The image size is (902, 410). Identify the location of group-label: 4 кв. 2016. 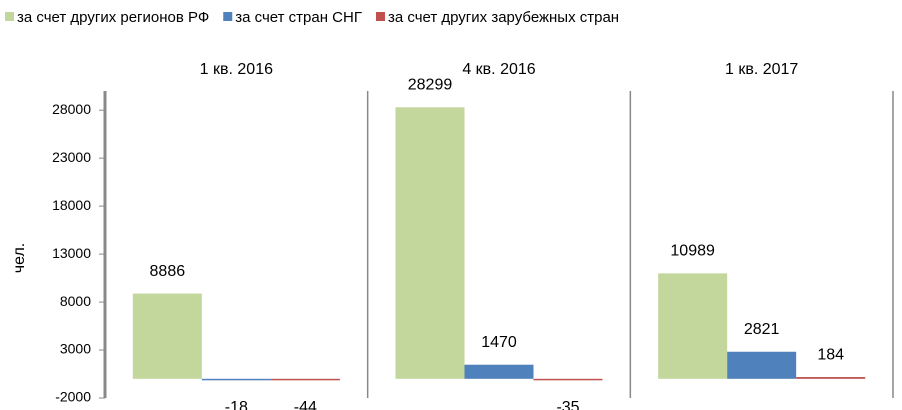
(498, 69).